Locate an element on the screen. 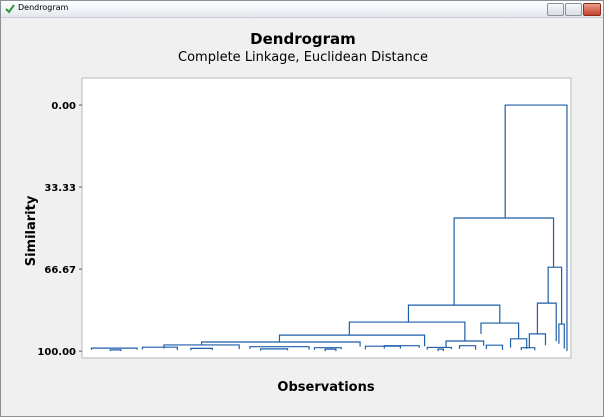  y-tick-label: 0.00 is located at coordinates (63, 106).